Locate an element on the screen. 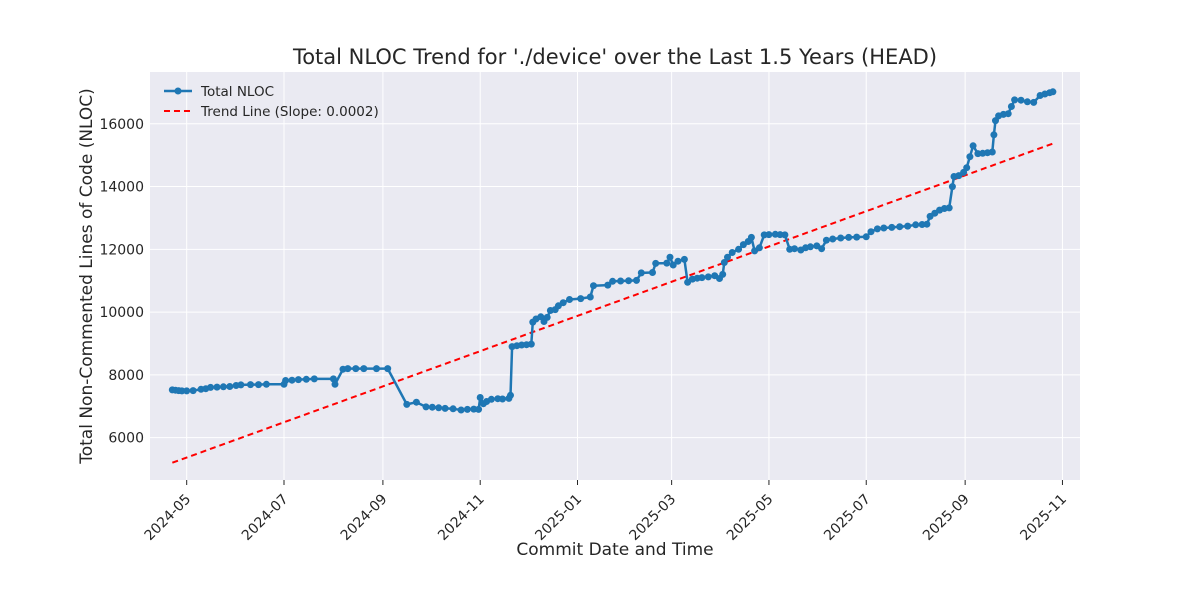  y-tick-label: 14000 is located at coordinates (121, 188).